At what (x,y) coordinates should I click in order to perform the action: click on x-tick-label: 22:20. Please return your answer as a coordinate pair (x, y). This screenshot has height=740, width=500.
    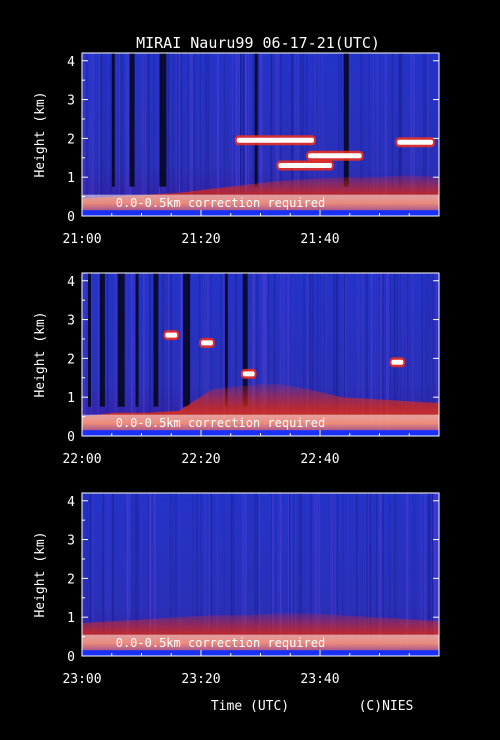
    Looking at the image, I should click on (200, 459).